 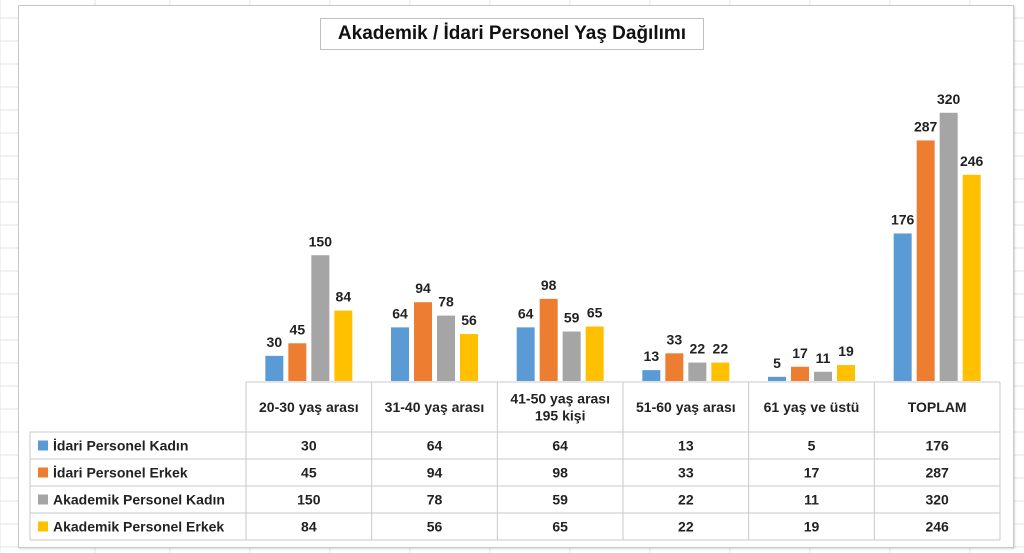 What do you see at coordinates (560, 527) in the screenshot?
I see `table-value-3-2: 65` at bounding box center [560, 527].